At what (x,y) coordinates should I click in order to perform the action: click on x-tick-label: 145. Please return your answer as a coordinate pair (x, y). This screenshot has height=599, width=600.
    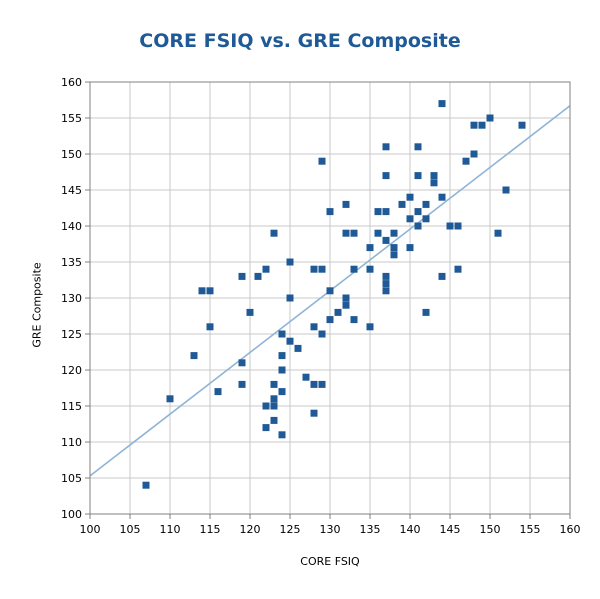
    Looking at the image, I should click on (450, 529).